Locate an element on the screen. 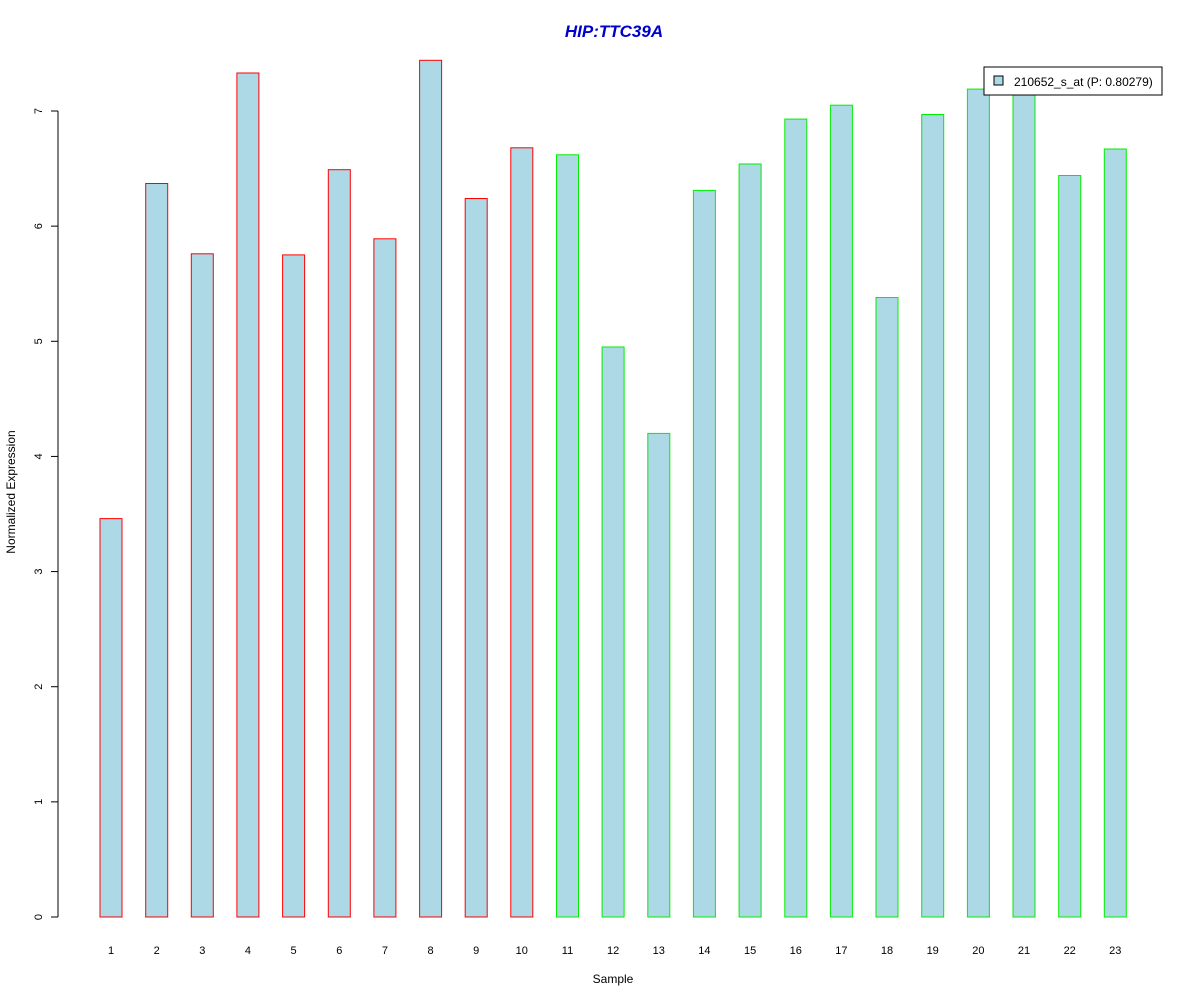  y-tick-label: 2 is located at coordinates (39, 687).